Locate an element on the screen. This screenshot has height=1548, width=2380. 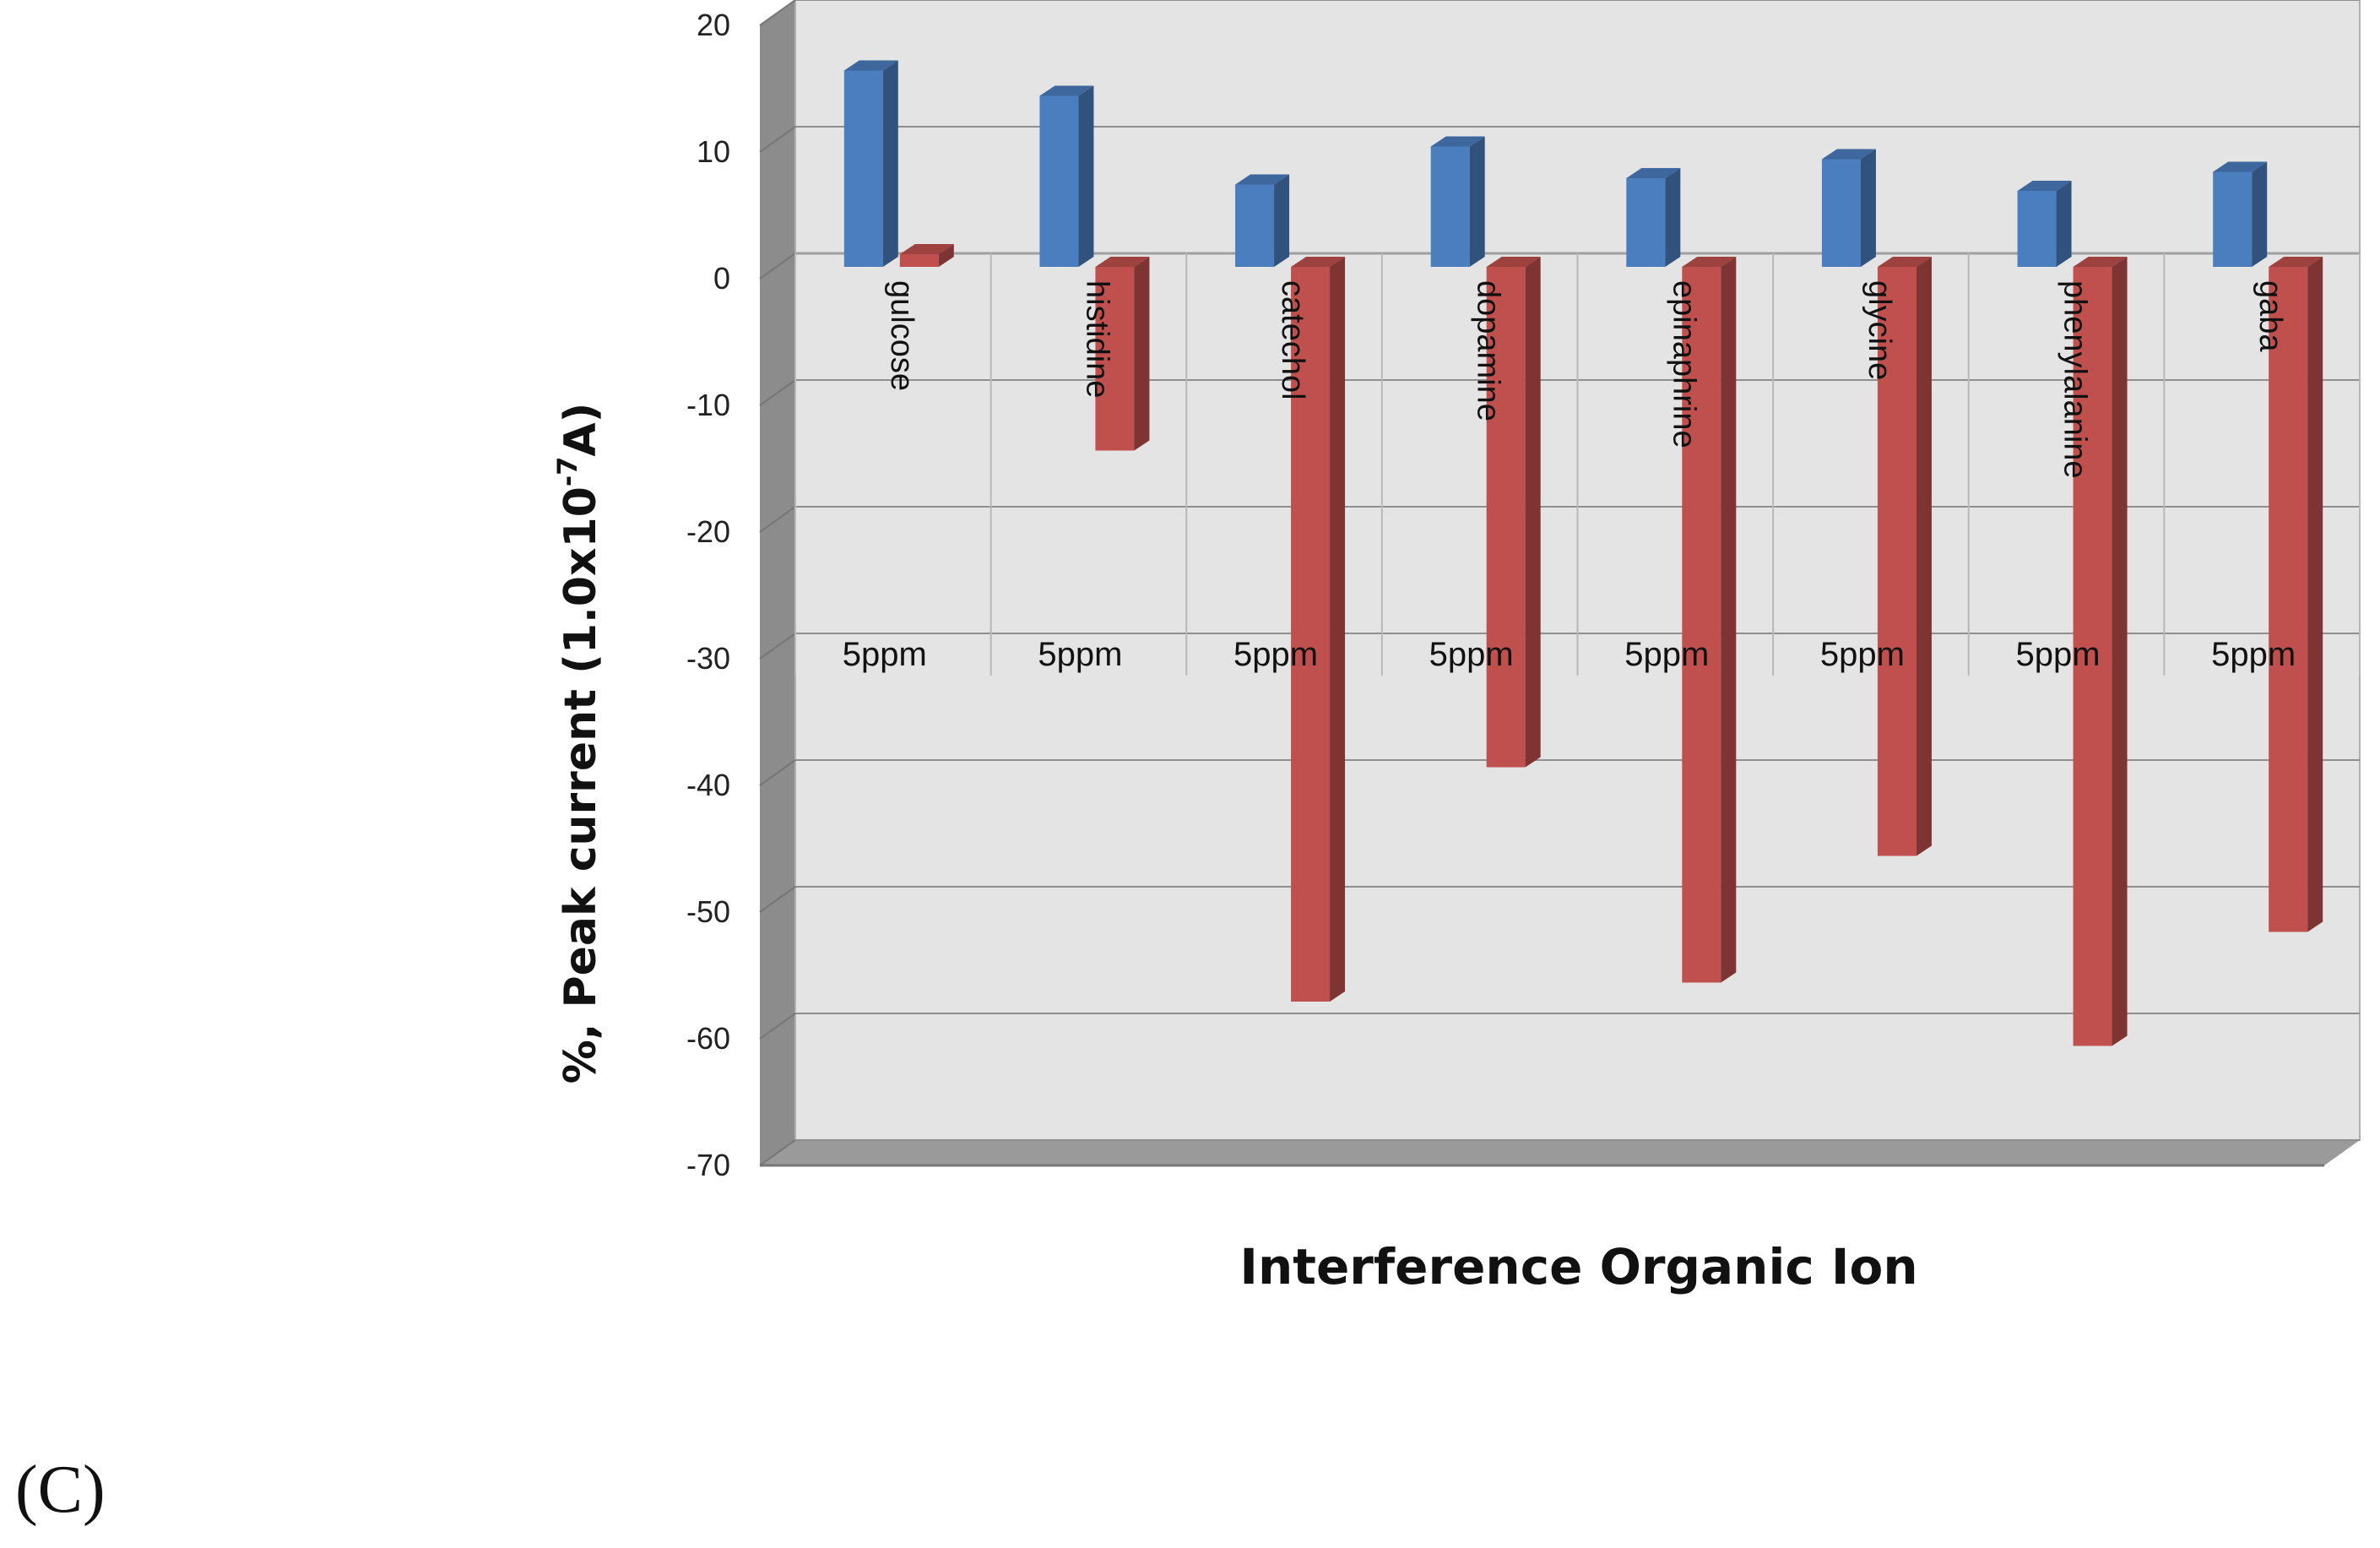
left-wall is located at coordinates (777, 582).